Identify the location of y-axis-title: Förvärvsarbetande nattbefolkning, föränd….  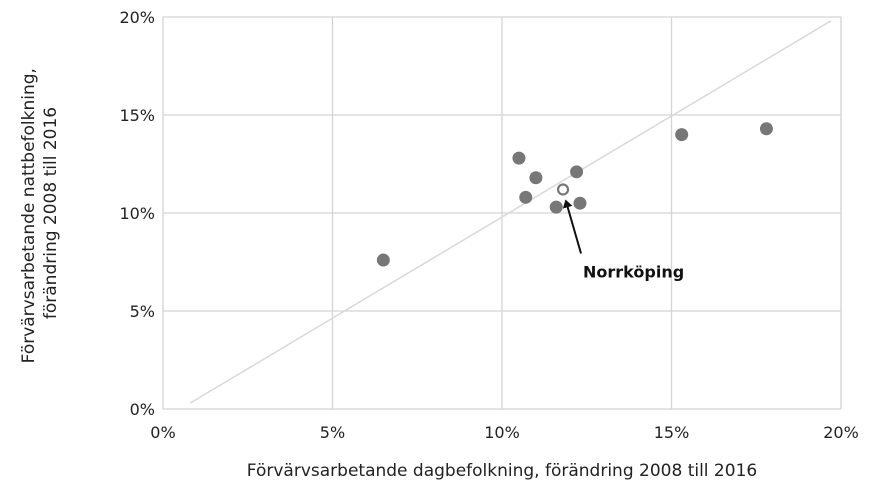
(40, 213).